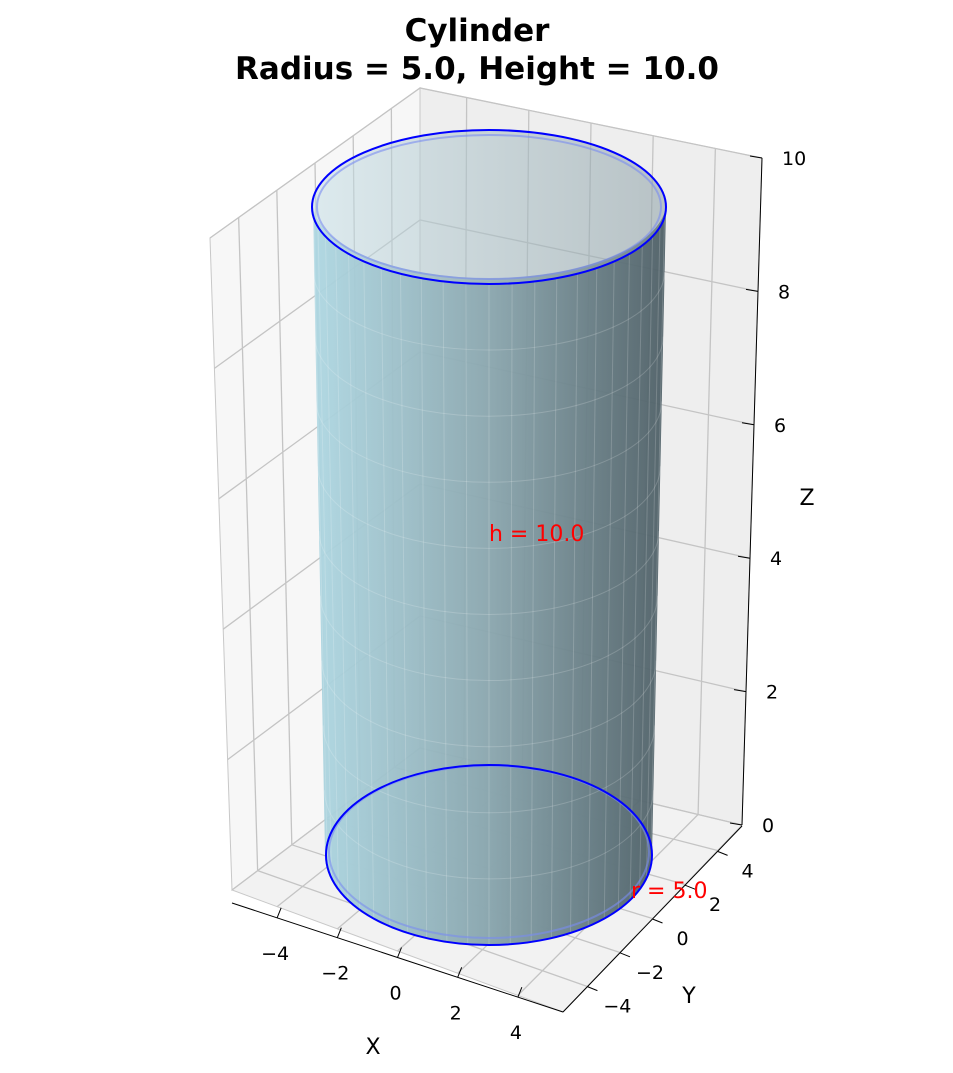  I want to click on y-tick-label: 0, so click(682, 939).